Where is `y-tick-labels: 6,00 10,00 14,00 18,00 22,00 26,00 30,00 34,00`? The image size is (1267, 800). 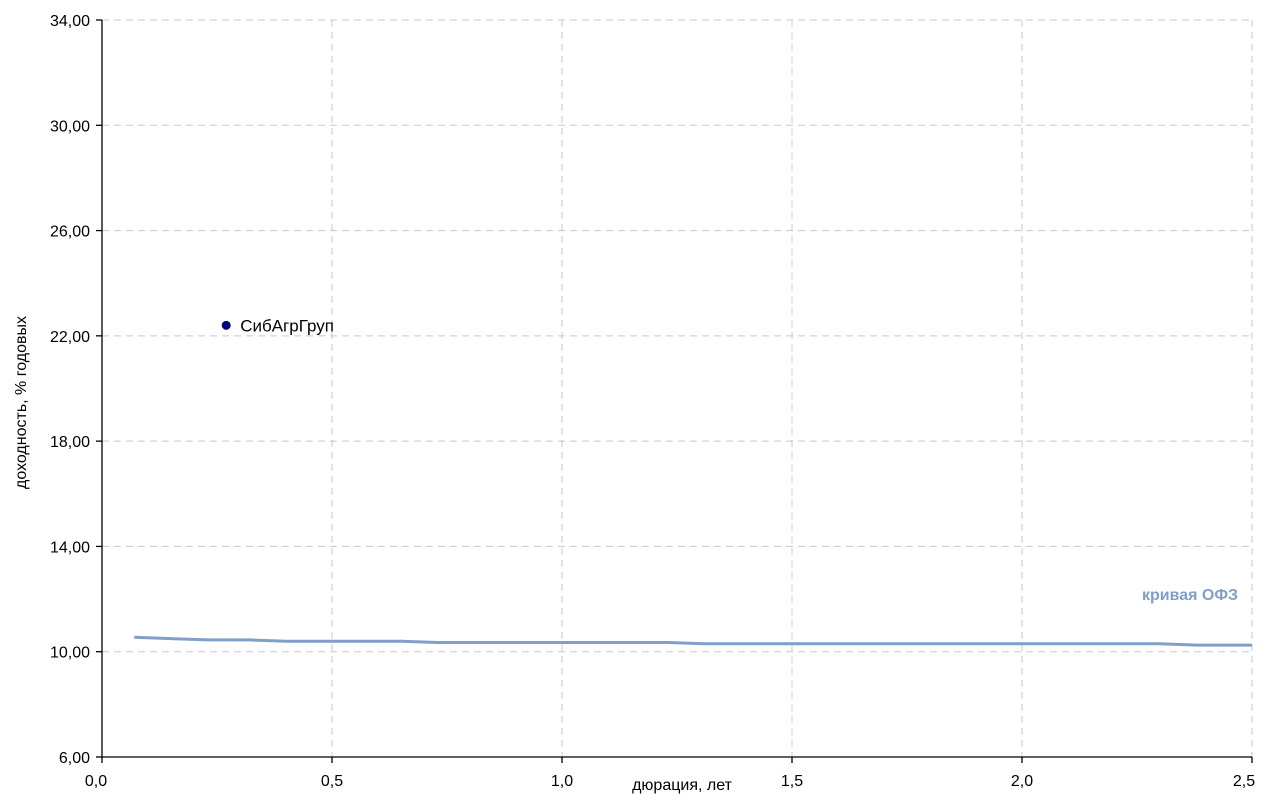
y-tick-labels: 6,00 10,00 14,00 18,00 22,00 26,00 30,00 34,00 is located at coordinates (70, 390).